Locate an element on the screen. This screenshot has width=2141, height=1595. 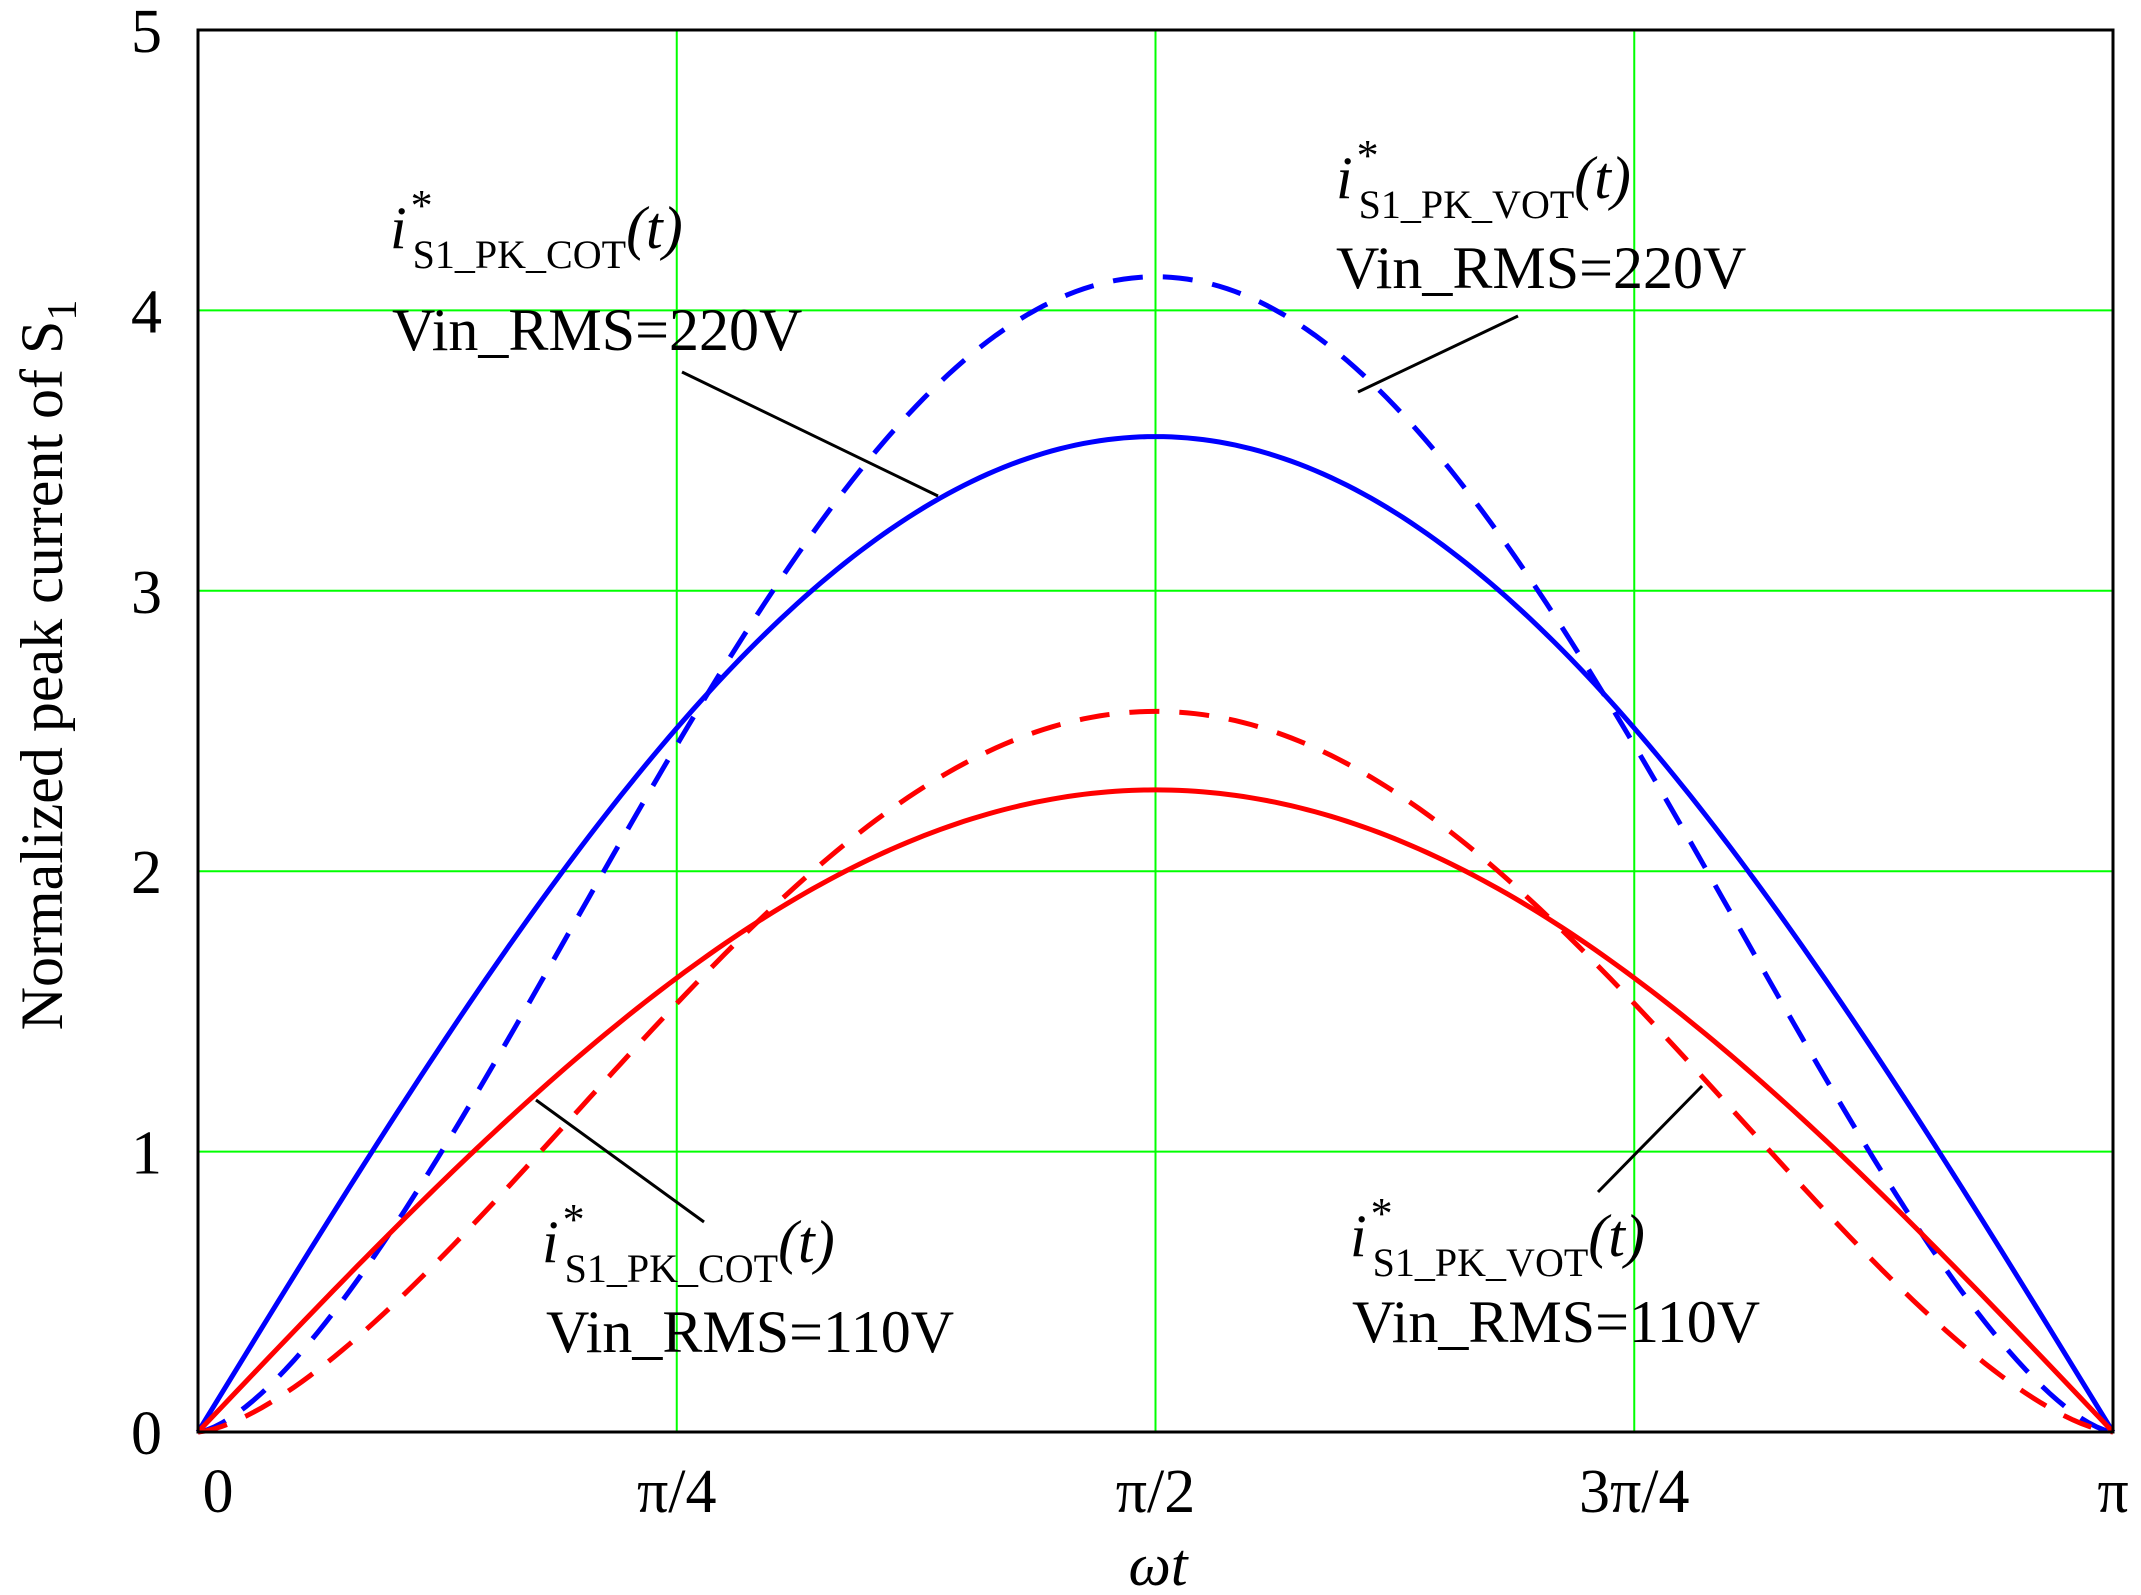
leader-line-cot-110v is located at coordinates (620, 1161).